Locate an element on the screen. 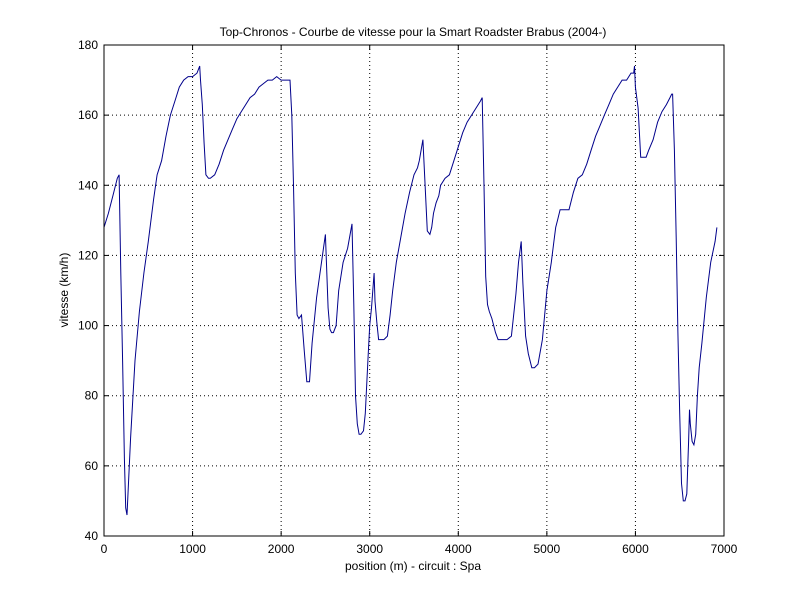  x-tick-label: 1000 is located at coordinates (192, 549).